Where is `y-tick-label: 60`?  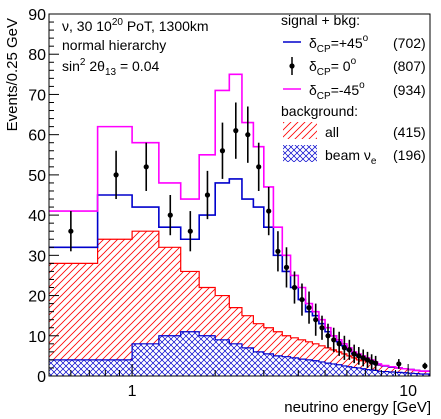
y-tick-label: 60 is located at coordinates (37, 136).